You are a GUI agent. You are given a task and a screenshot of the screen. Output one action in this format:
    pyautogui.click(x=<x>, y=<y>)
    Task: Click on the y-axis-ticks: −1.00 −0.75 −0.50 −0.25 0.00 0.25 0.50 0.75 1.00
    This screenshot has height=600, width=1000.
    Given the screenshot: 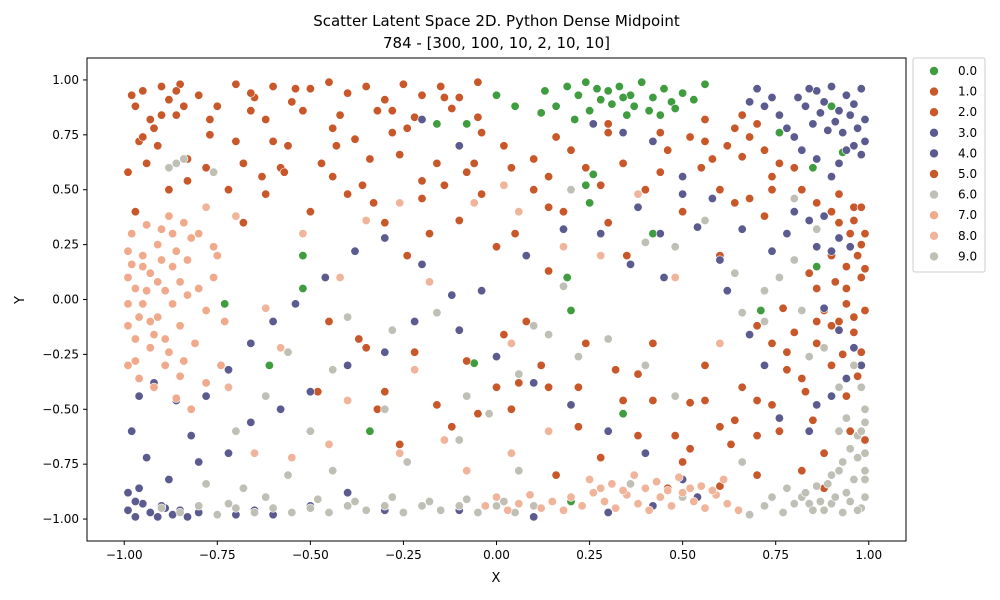 What is the action you would take?
    pyautogui.click(x=64, y=299)
    